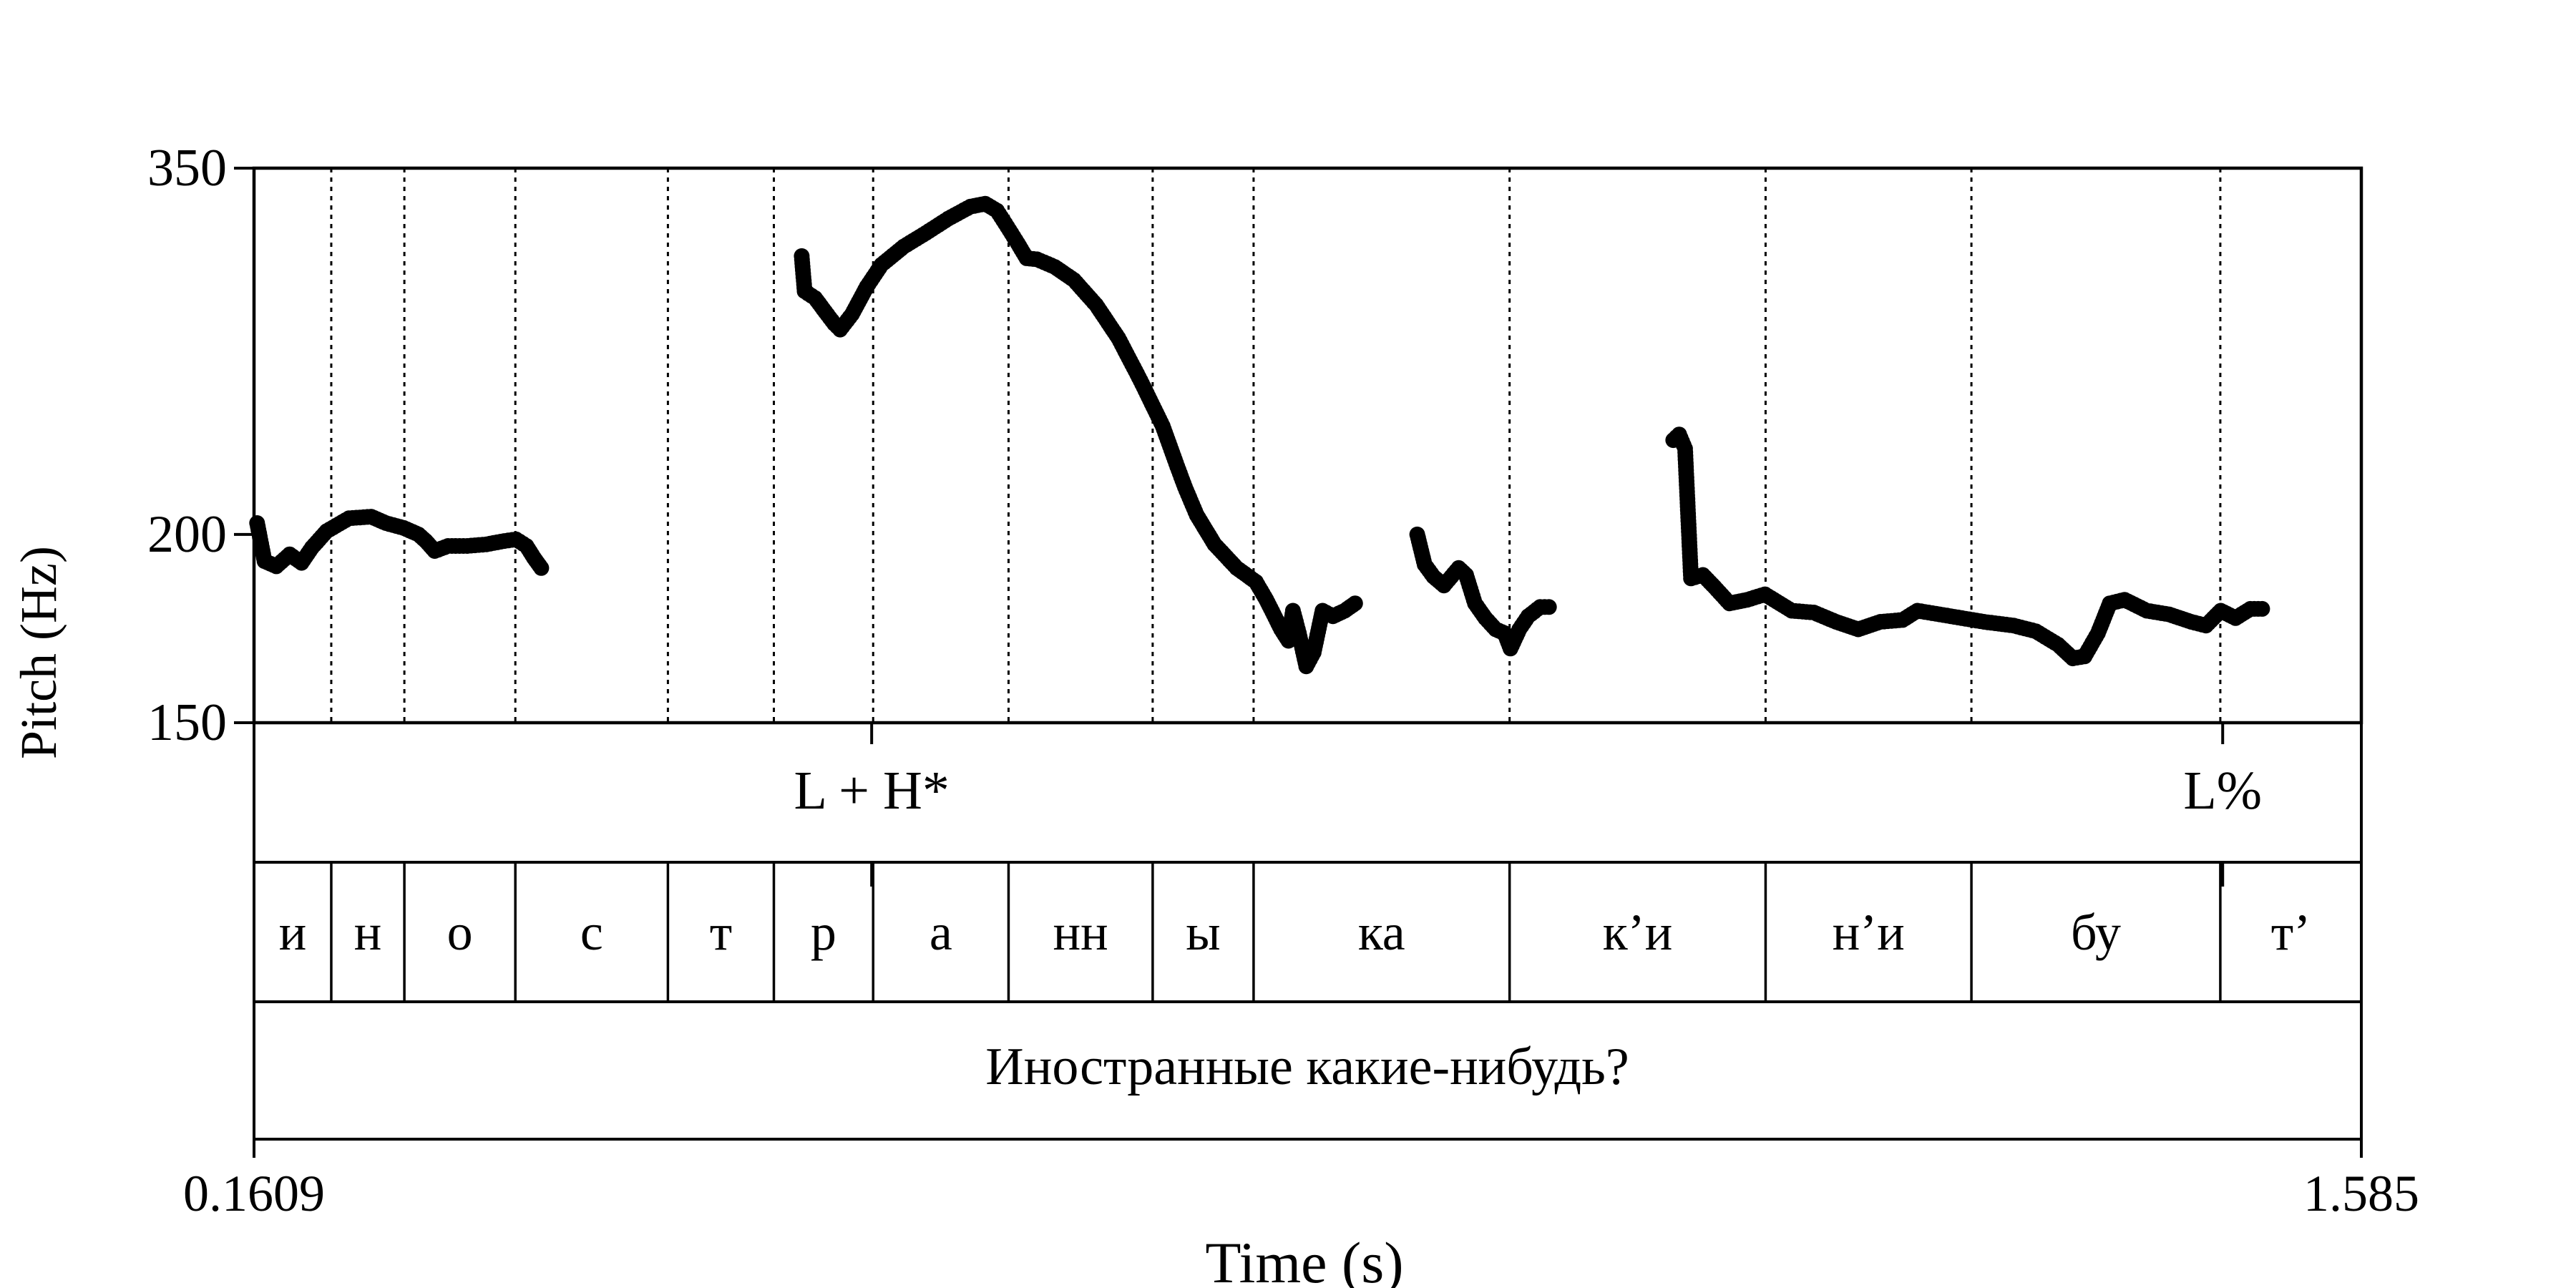 The width and height of the screenshot is (2576, 1288). Describe the element at coordinates (1308, 792) in the screenshot. I see `tone-tier-frame` at that location.